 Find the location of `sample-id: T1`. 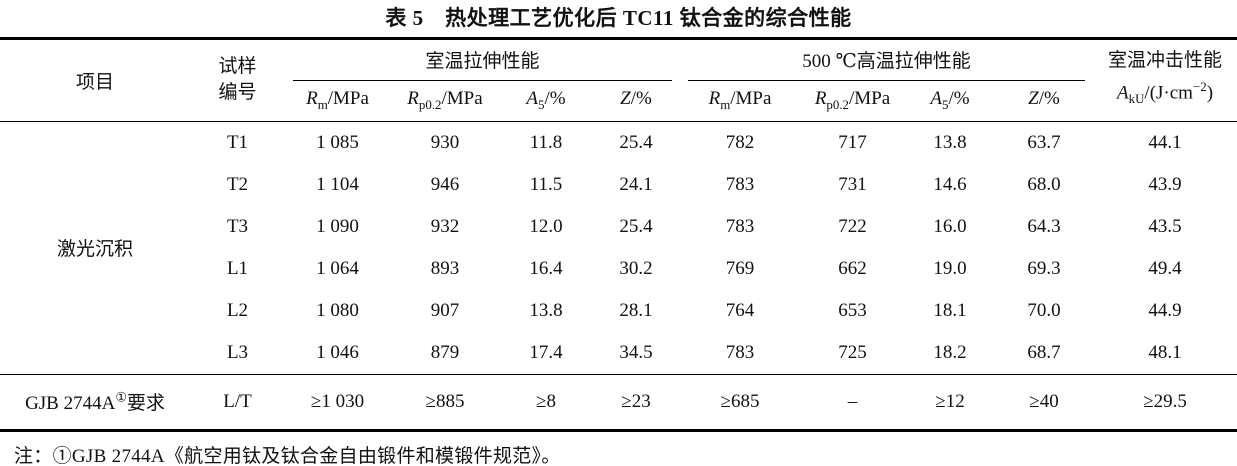

sample-id: T1 is located at coordinates (237, 142).